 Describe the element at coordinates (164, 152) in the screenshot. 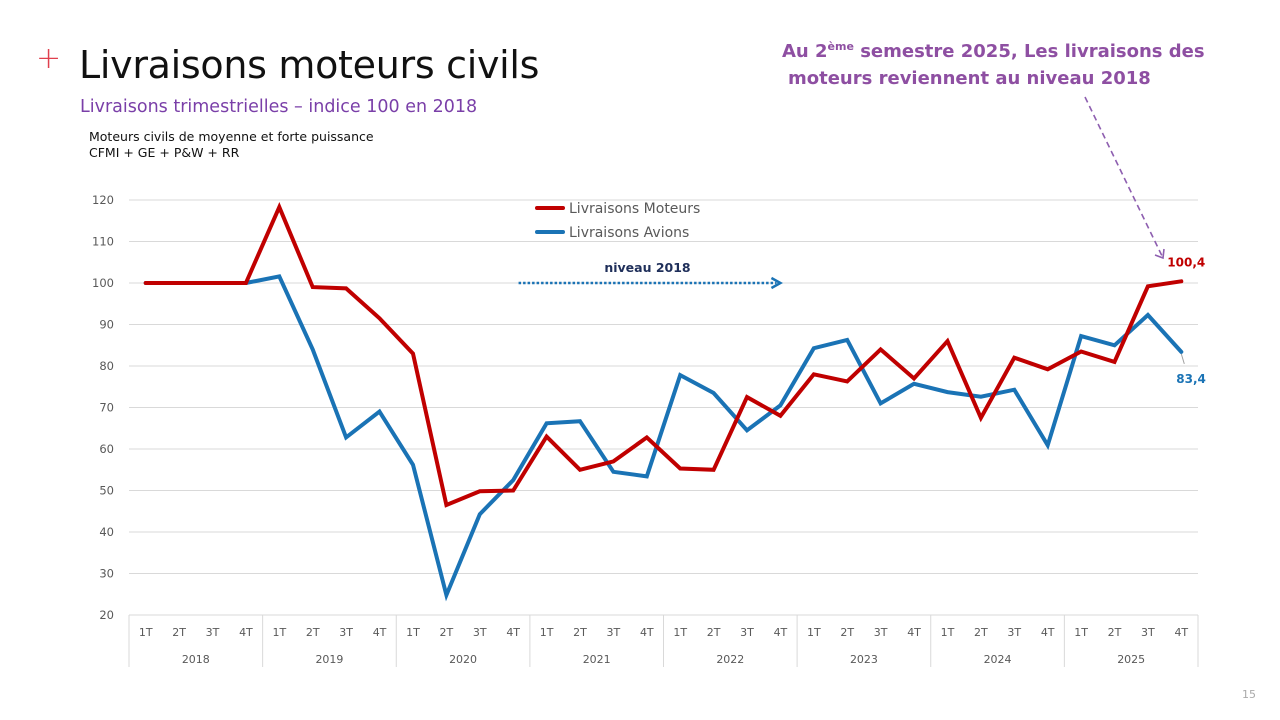

I see `note-line-2: CFMI + GE + P&W + RR` at that location.